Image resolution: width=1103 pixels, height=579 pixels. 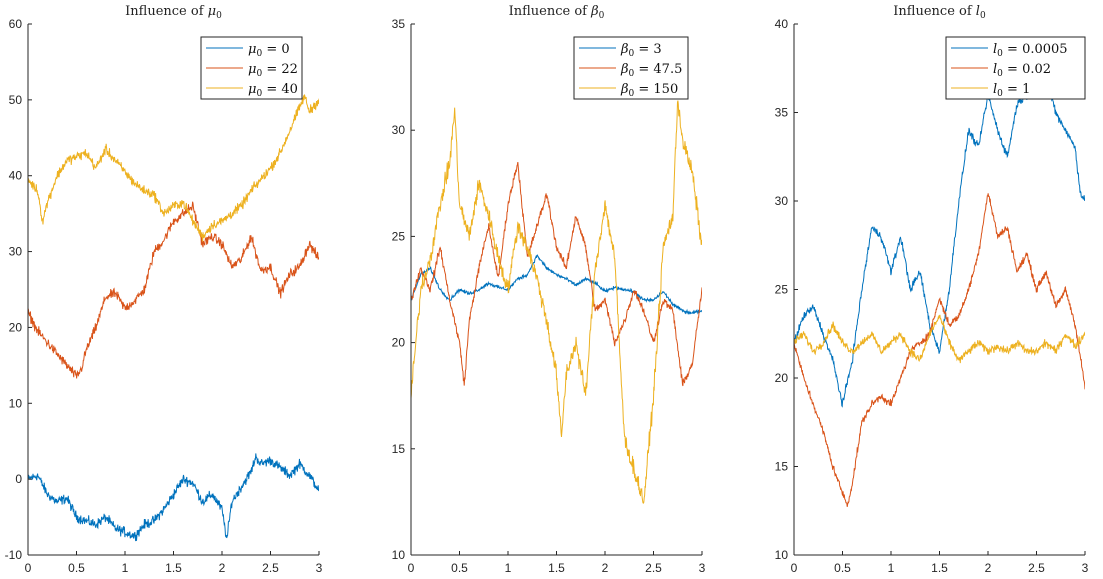 I want to click on y-tick-label: 60, so click(x=16, y=24).